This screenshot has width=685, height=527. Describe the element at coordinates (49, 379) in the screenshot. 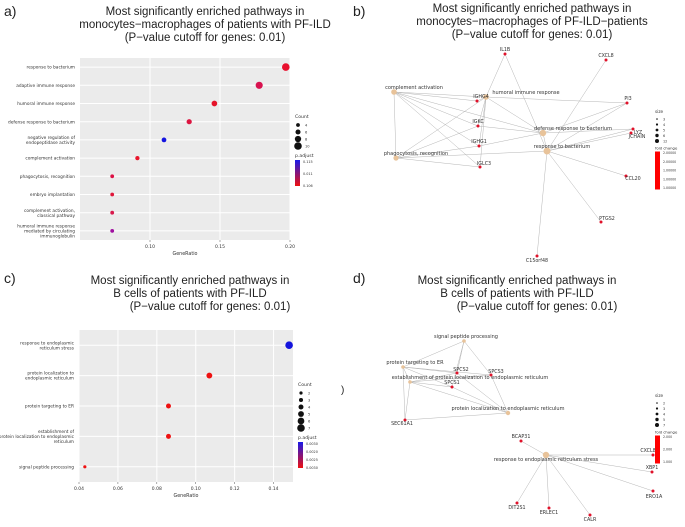

I see `category-label: endoplasmic reticulum` at that location.